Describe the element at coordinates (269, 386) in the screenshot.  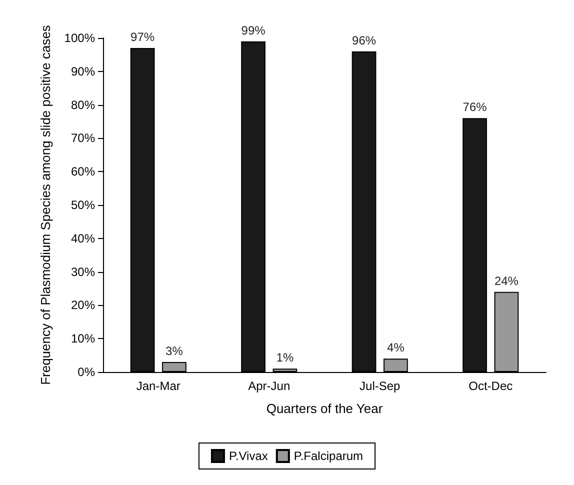
I see `x-tick-label: Apr-Jun` at that location.